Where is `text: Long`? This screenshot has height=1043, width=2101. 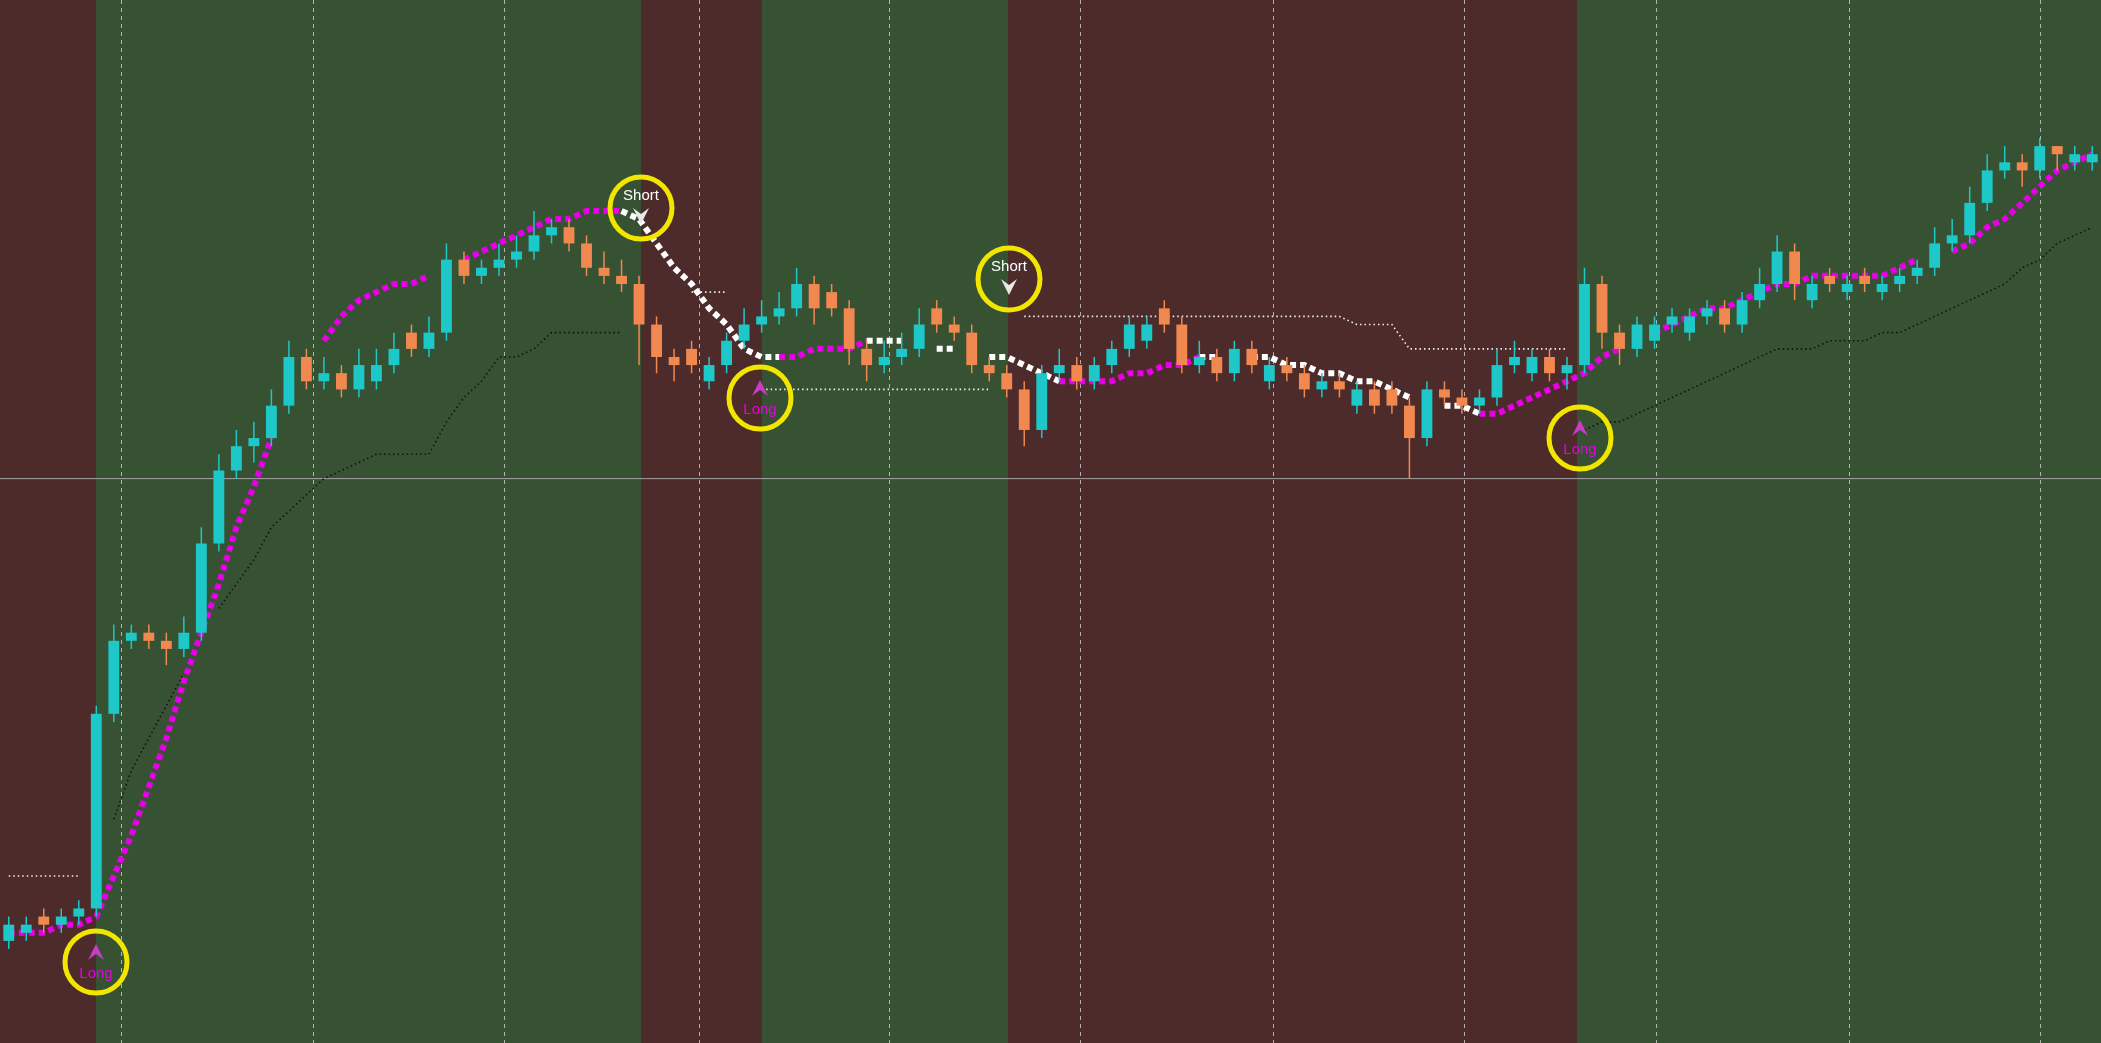
text: Long is located at coordinates (96, 972).